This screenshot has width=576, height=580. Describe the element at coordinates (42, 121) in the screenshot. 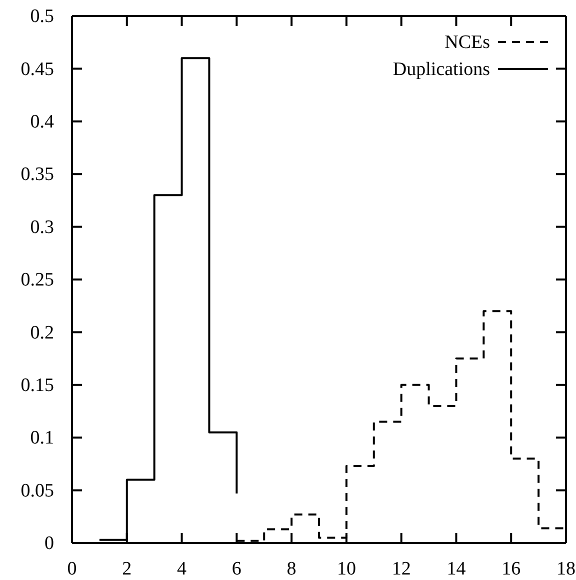

I see `y-tick-label: 0.4` at that location.